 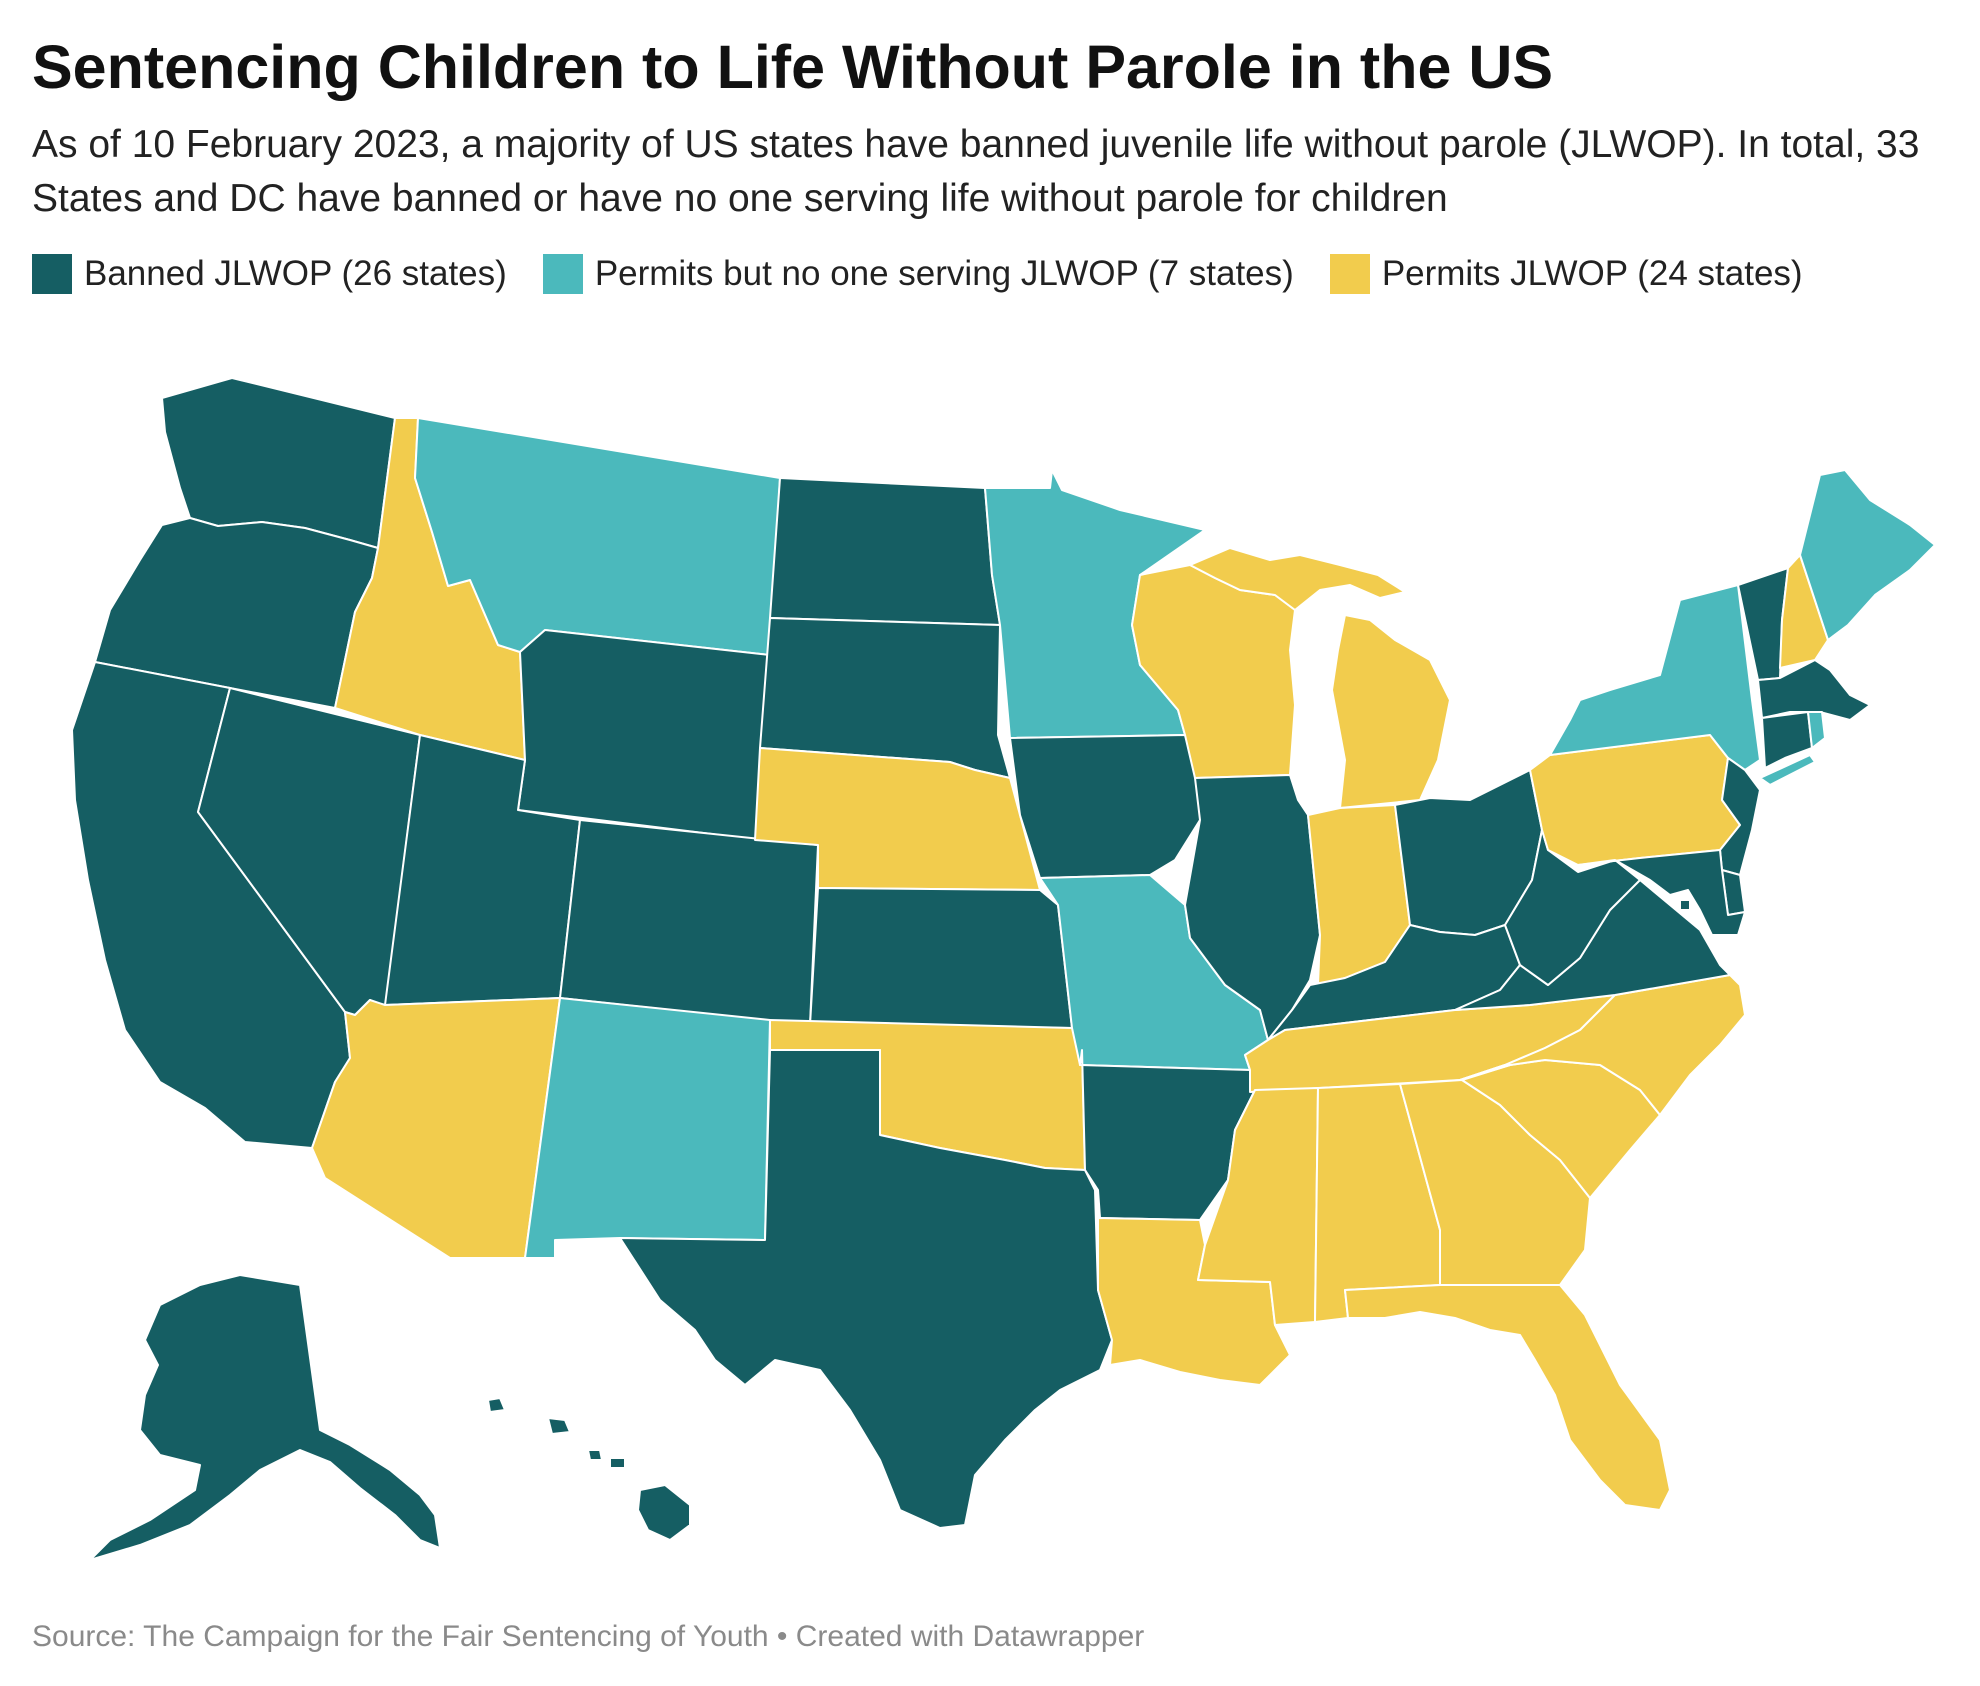 What do you see at coordinates (866, 1289) in the screenshot?
I see `state-TX` at bounding box center [866, 1289].